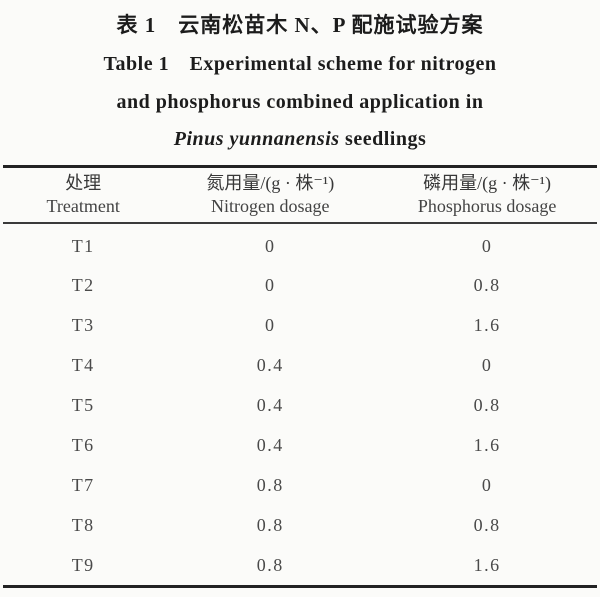 This screenshot has width=600, height=597. Describe the element at coordinates (300, 325) in the screenshot. I see `table-row: T3 0 1.6` at that location.